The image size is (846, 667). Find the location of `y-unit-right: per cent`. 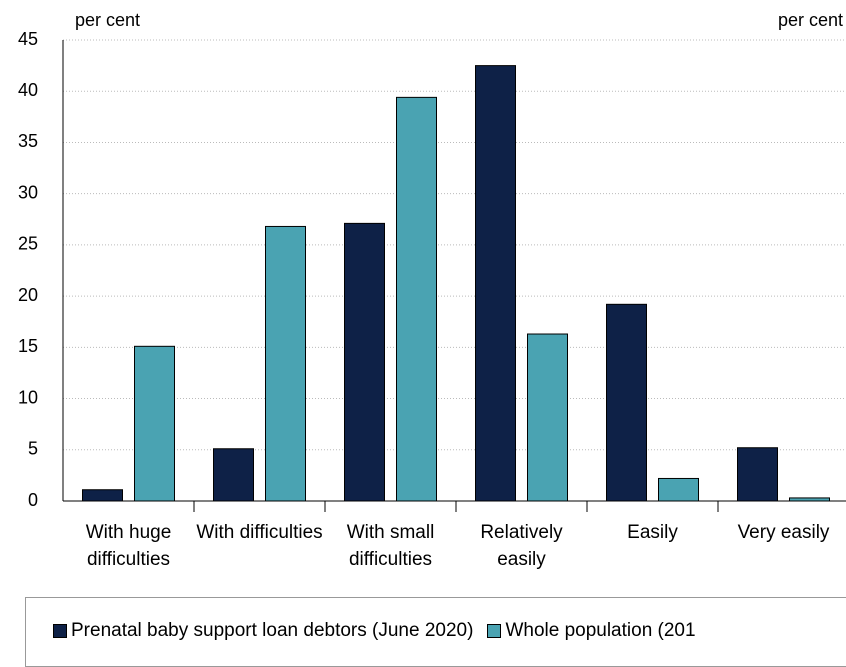

y-unit-right: per cent is located at coordinates (810, 20).